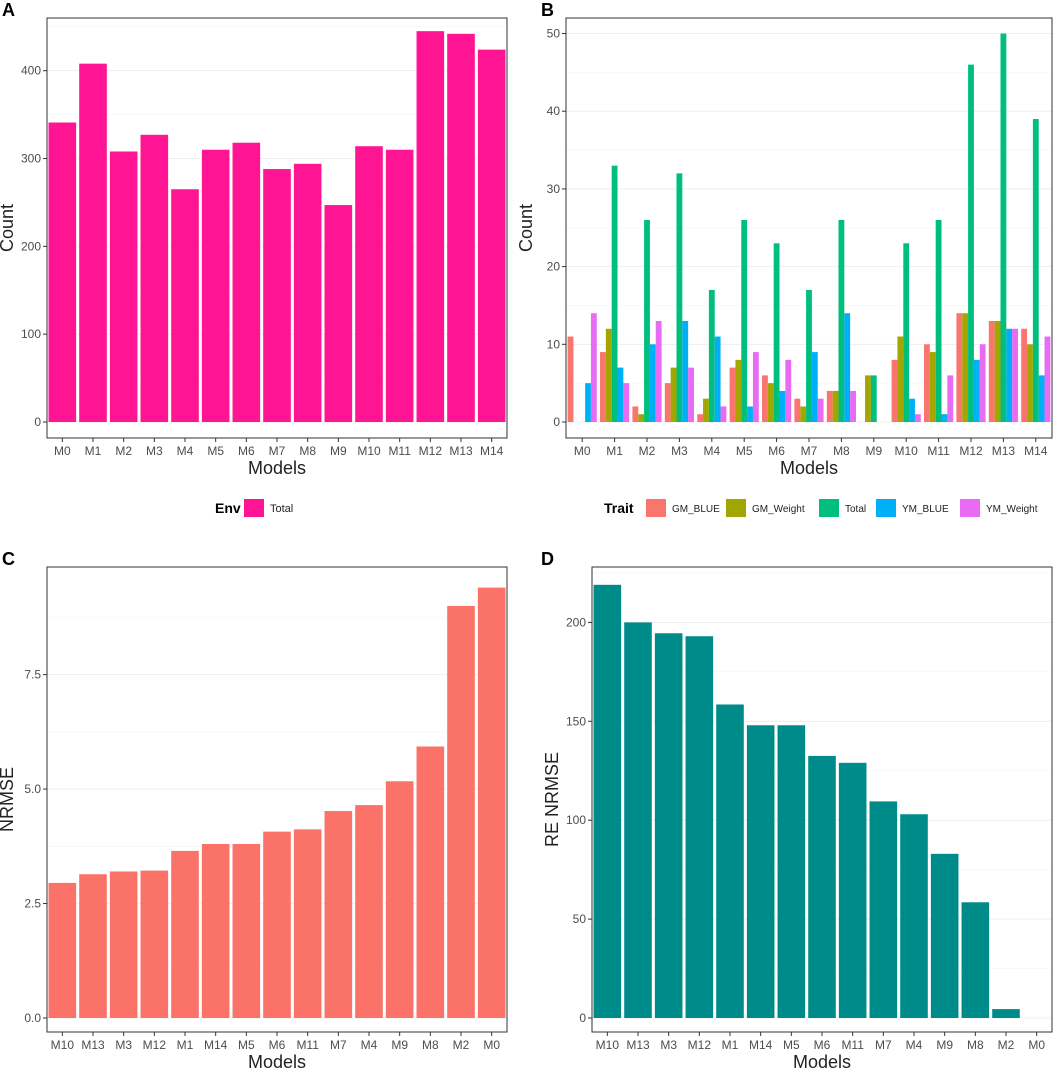 This screenshot has width=1059, height=1076. What do you see at coordinates (886, 508) in the screenshot?
I see `legend-swatch-ym-blue` at bounding box center [886, 508].